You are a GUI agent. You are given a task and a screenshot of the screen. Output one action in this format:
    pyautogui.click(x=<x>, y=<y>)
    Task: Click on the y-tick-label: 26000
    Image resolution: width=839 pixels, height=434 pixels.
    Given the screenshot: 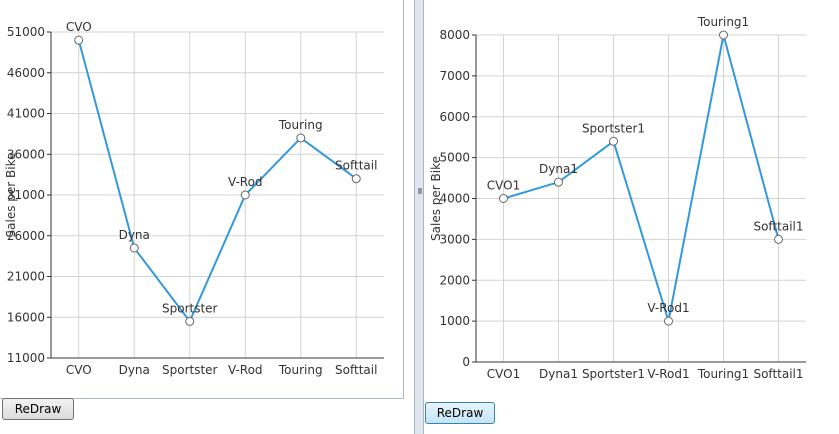 What is the action you would take?
    pyautogui.click(x=26, y=236)
    